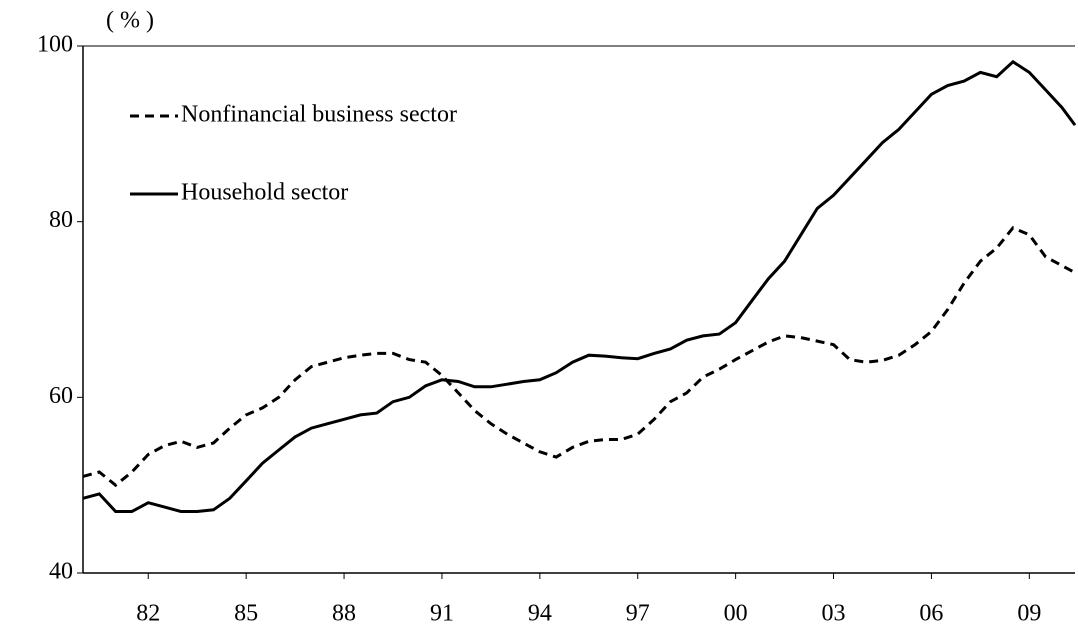  I want to click on y-tick-label: 60, so click(61, 396).